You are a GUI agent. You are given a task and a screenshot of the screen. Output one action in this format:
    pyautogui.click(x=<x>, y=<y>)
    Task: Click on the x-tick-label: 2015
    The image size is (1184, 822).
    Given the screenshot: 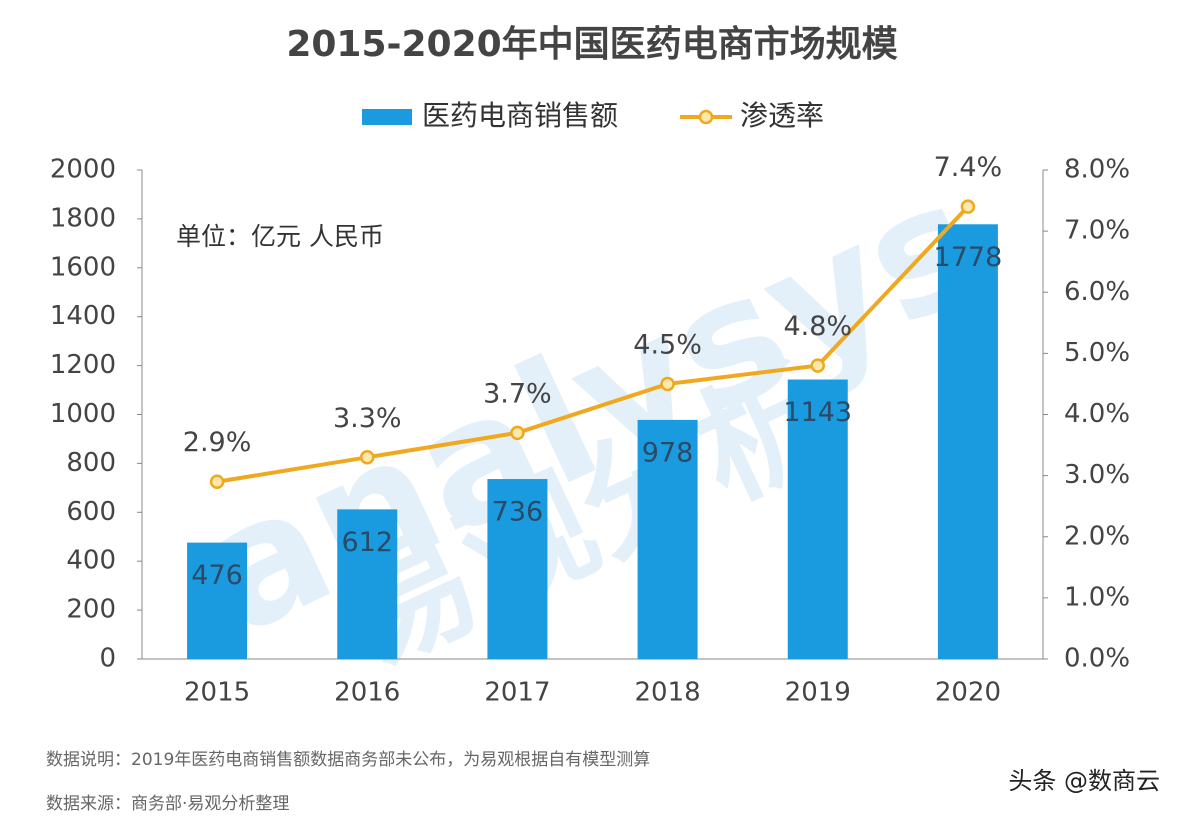 What is the action you would take?
    pyautogui.click(x=217, y=693)
    